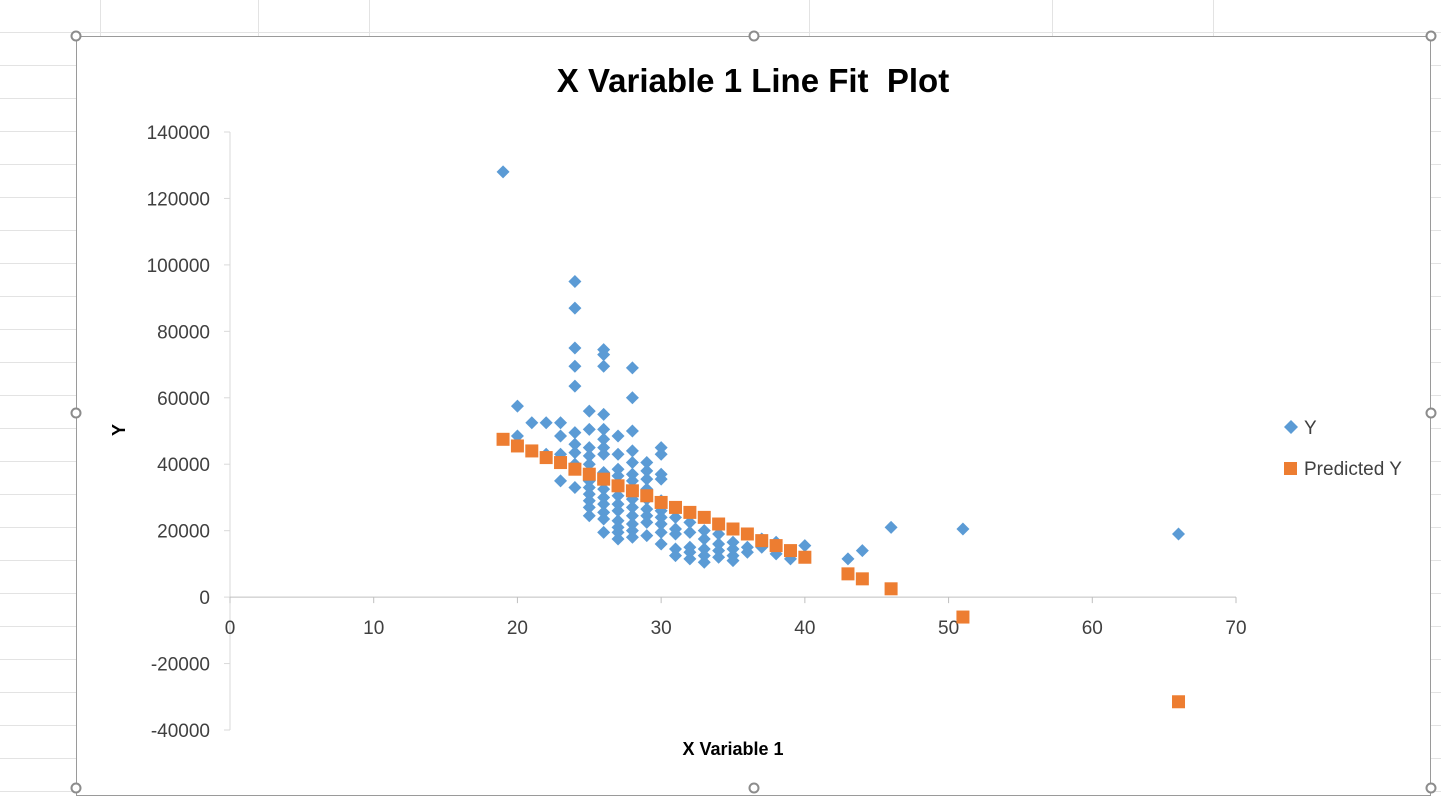 Image resolution: width=1441 pixels, height=796 pixels. Describe the element at coordinates (180, 731) in the screenshot. I see `y-tick-label: -40000` at that location.